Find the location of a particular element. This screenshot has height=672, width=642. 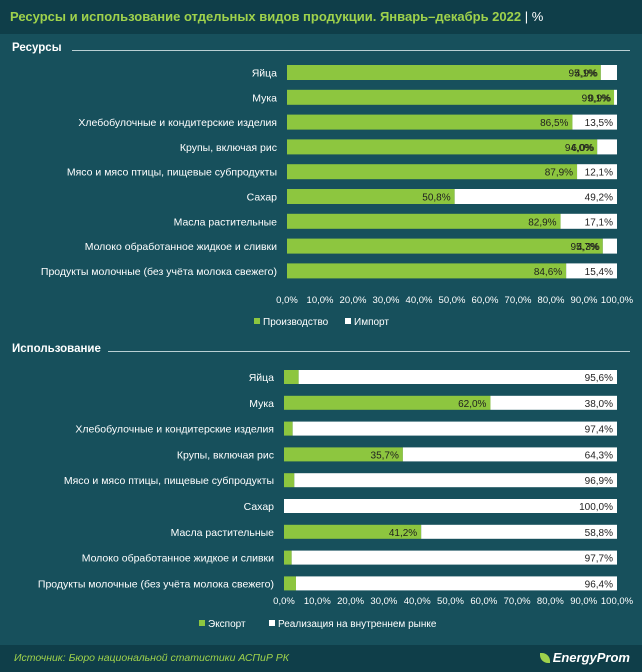

data-label: 96,9% is located at coordinates (599, 481).